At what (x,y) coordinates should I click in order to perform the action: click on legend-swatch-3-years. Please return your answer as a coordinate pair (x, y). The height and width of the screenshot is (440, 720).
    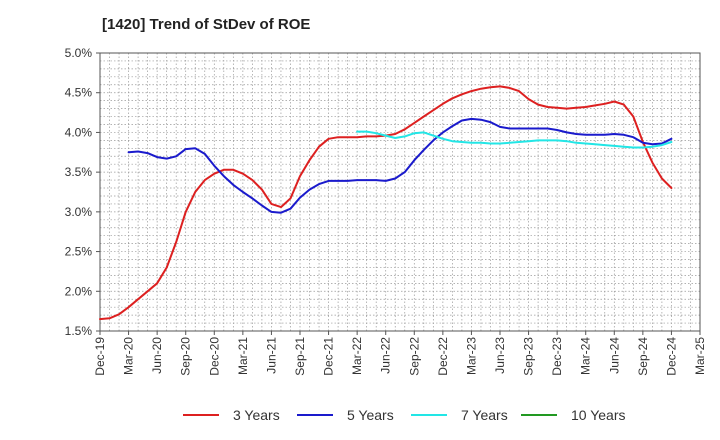
    Looking at the image, I should click on (201, 415).